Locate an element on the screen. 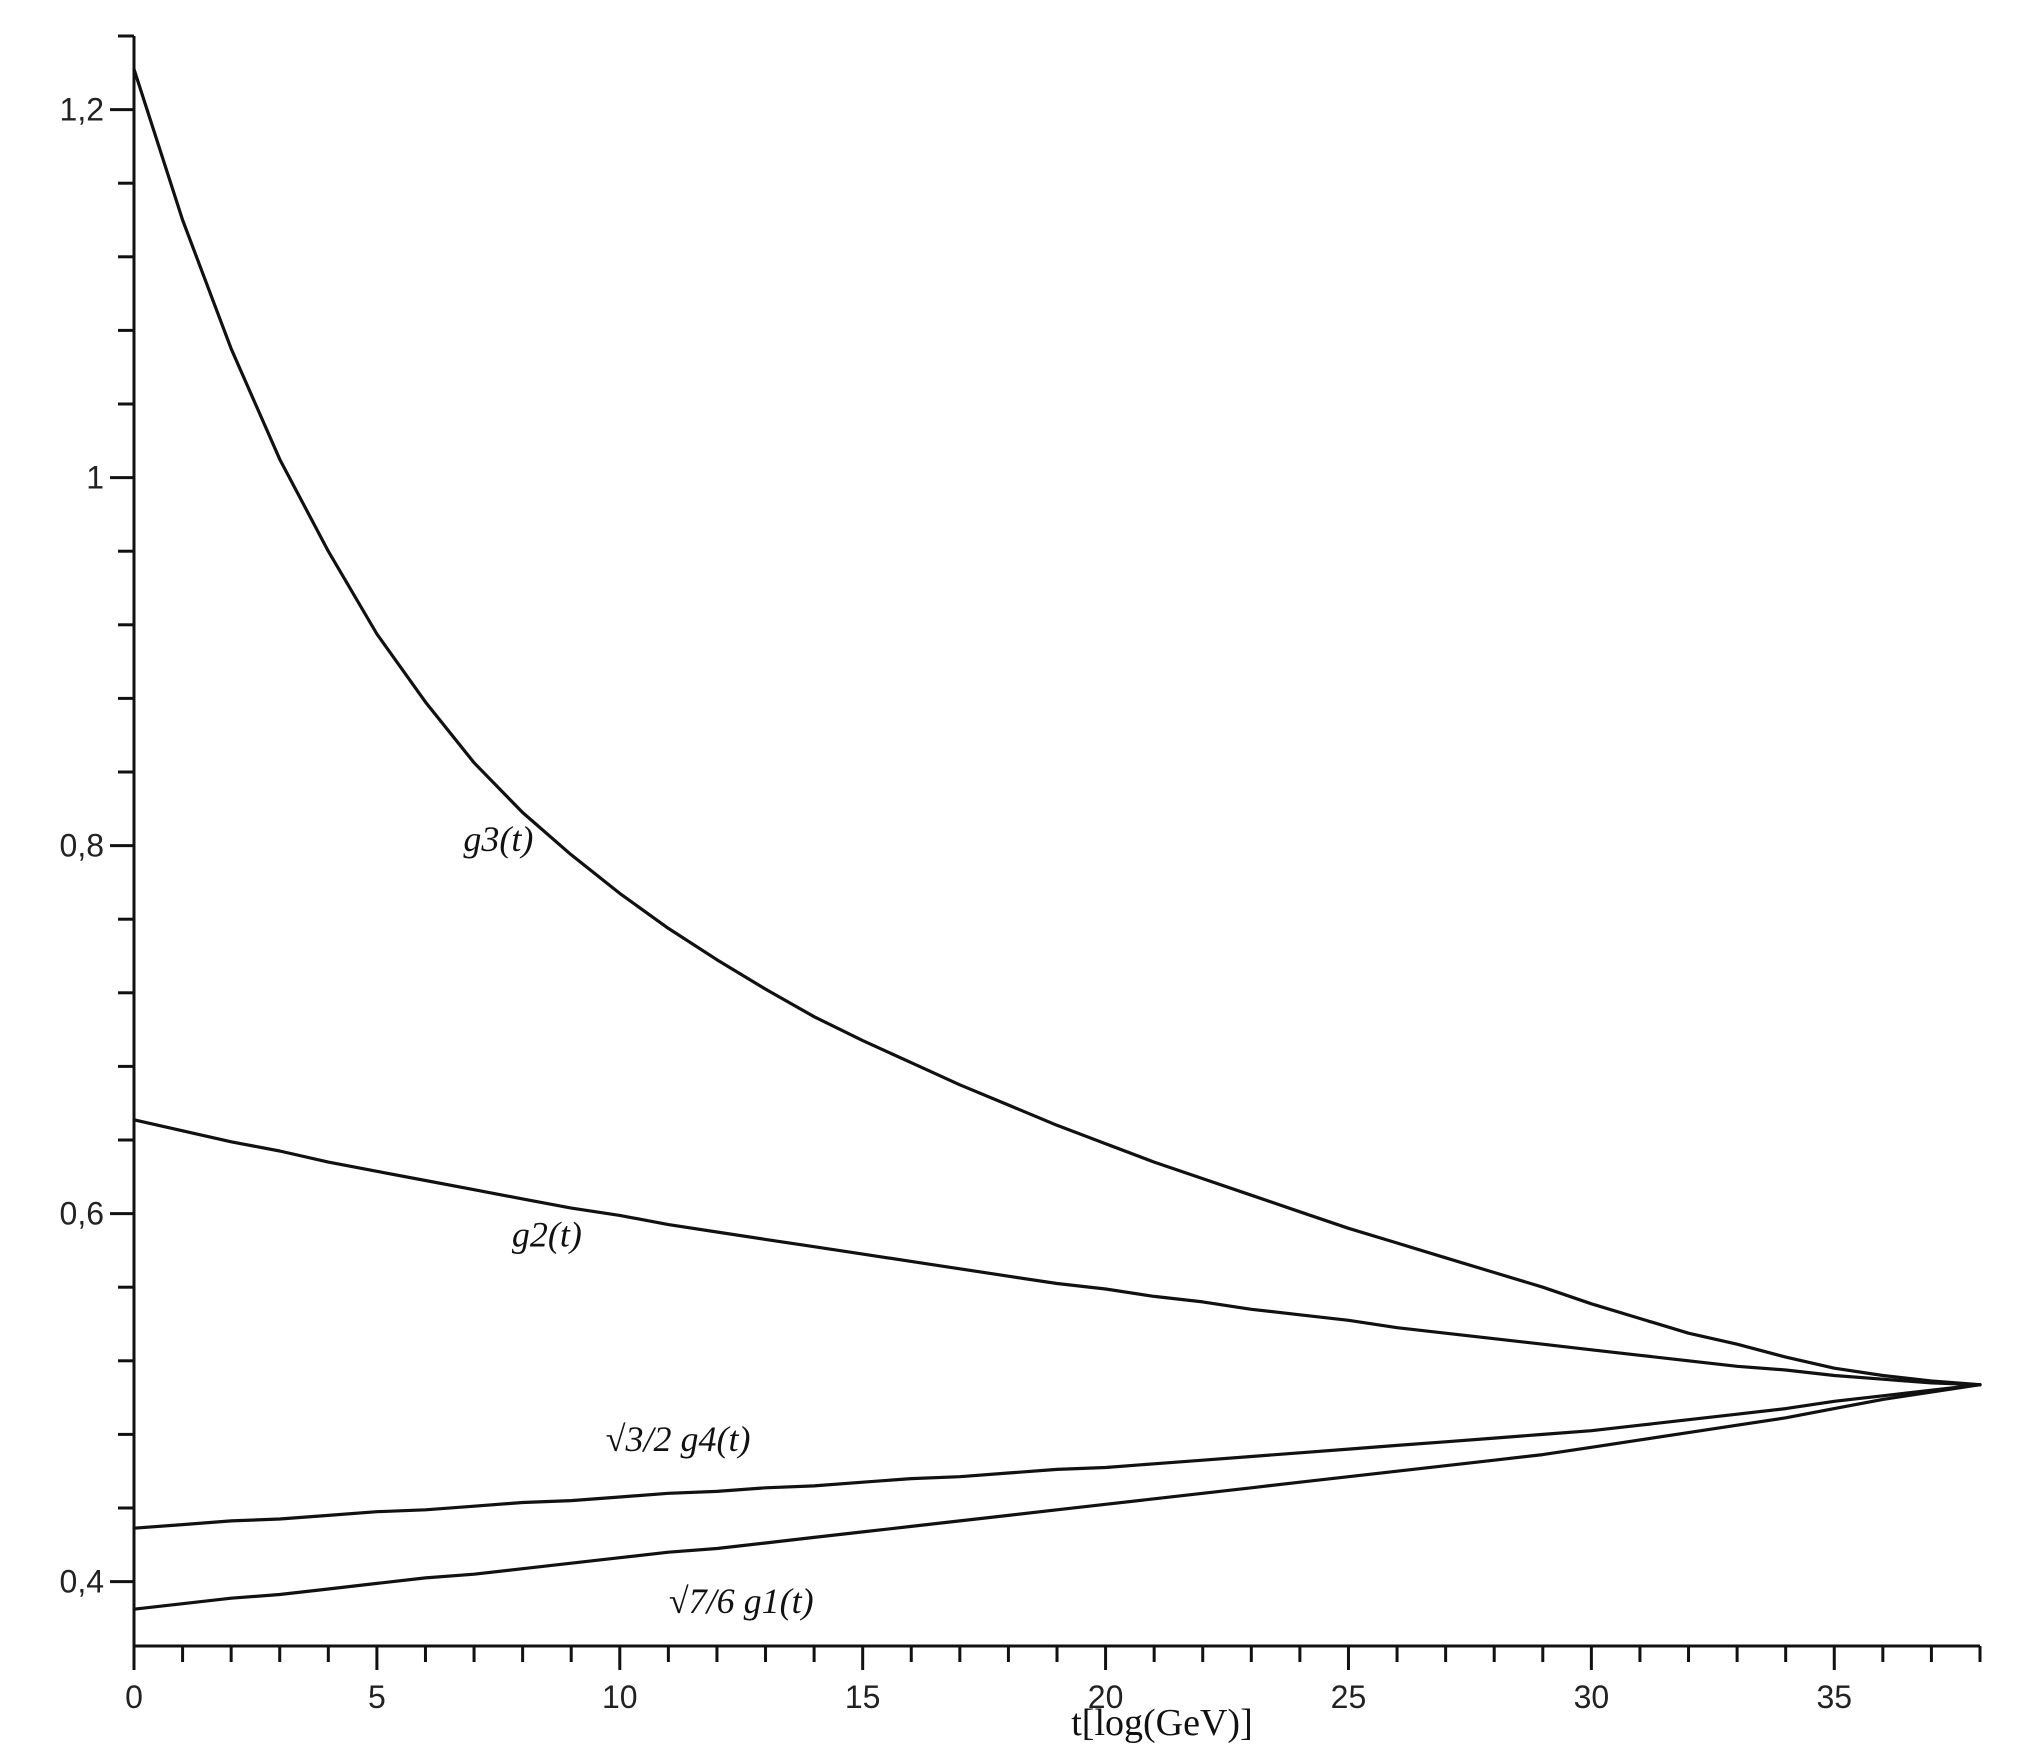 Image resolution: width=2028 pixels, height=1760 pixels. series-label-3: √3/2 g4(t) is located at coordinates (678, 1439).